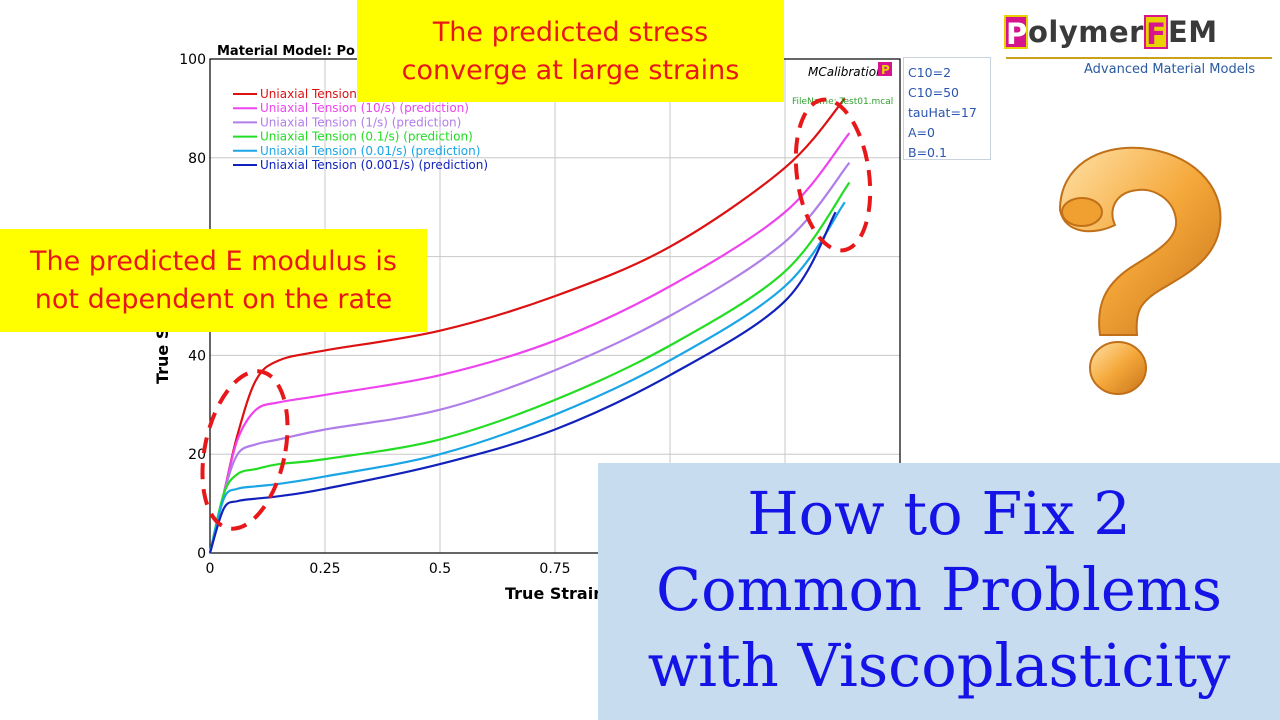 The height and width of the screenshot is (720, 1280). I want to click on question-mark-icon, so click(1140, 270).